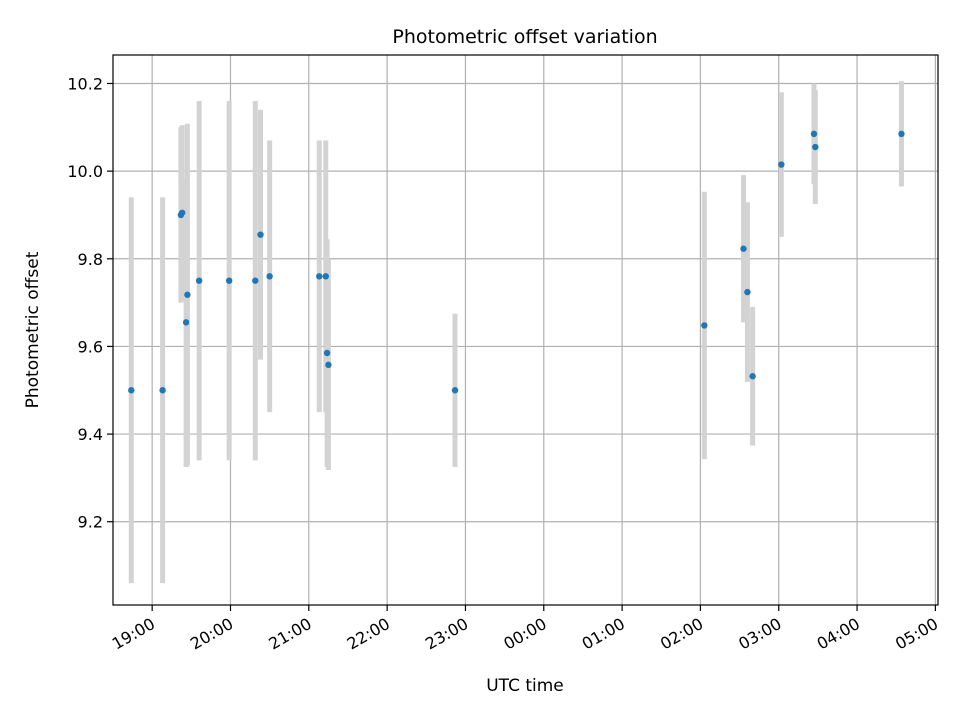  I want to click on y-tick-label: 9.4, so click(90, 434).